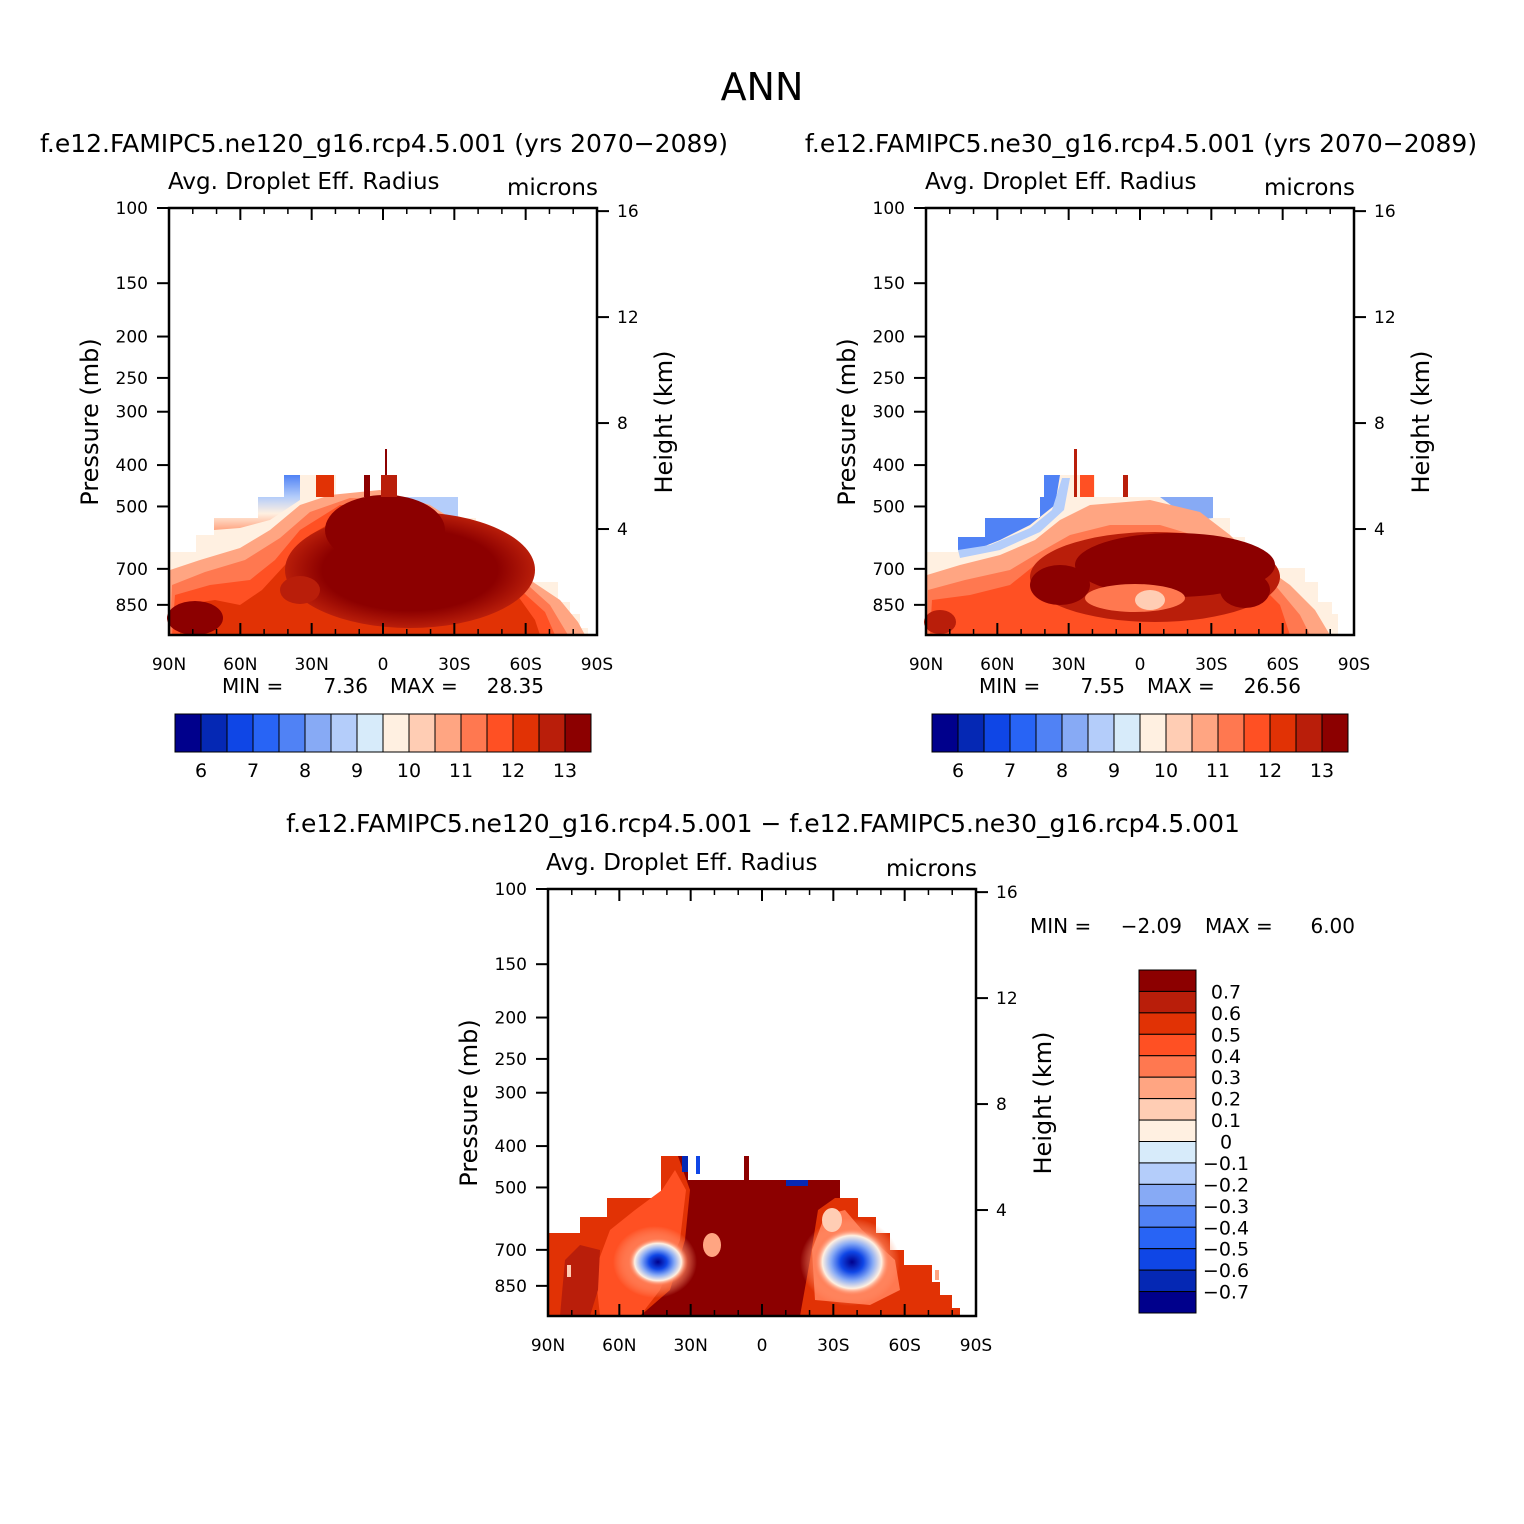  I want to click on colorbar-label: −0.3, so click(1226, 1207).